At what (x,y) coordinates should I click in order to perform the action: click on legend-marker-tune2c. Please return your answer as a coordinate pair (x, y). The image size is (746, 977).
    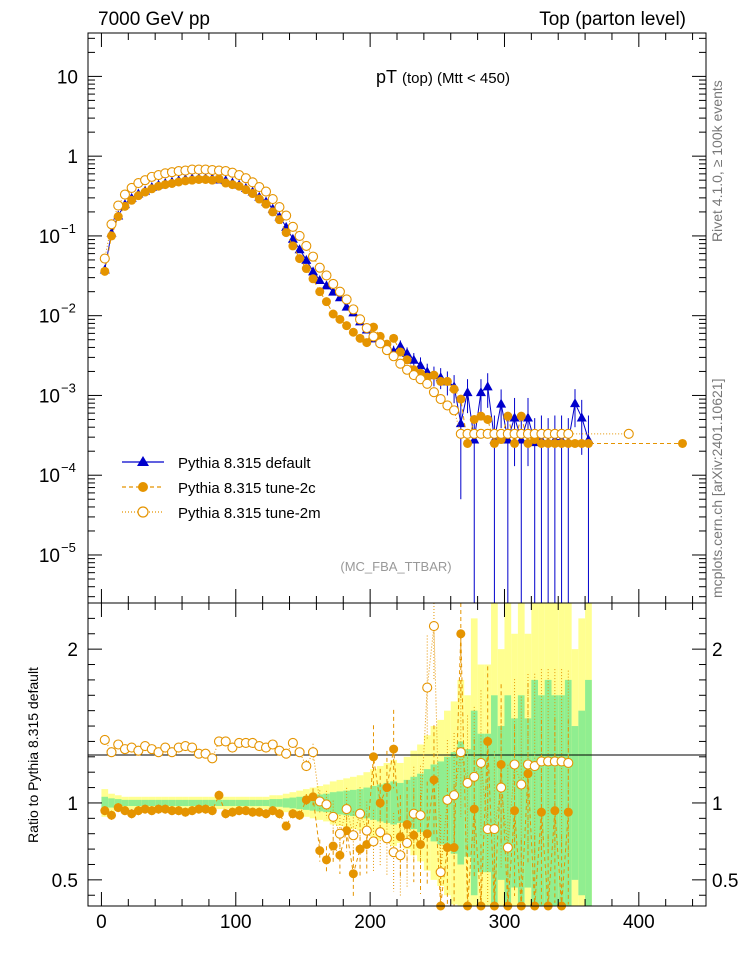
    Looking at the image, I should click on (143, 487).